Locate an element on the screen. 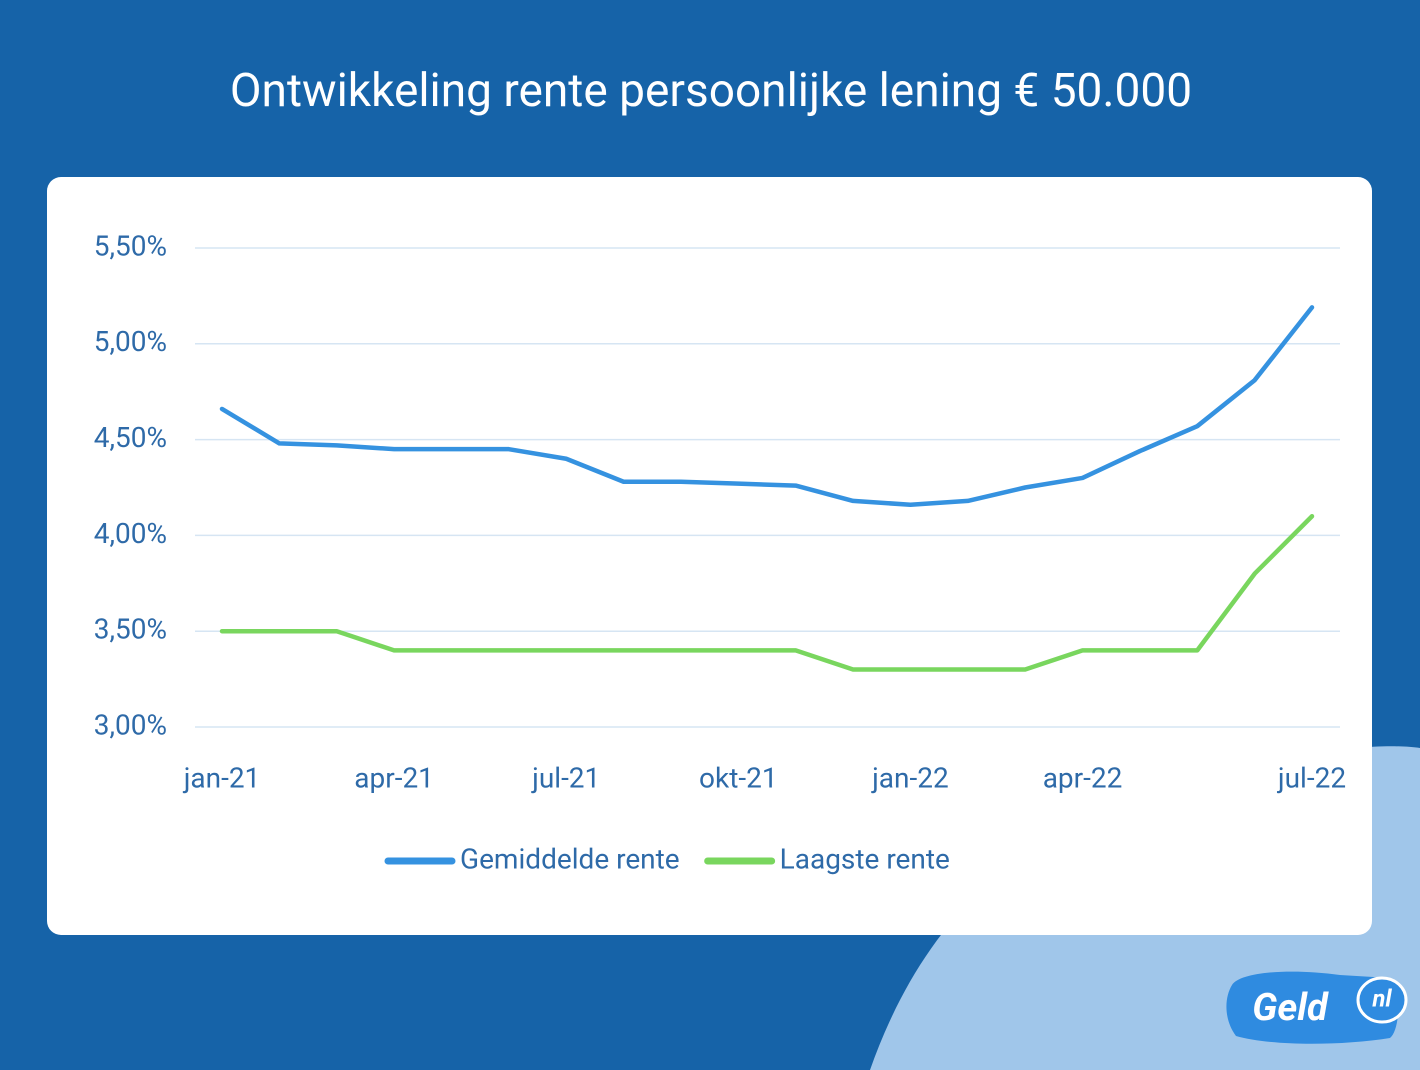 This screenshot has height=1070, width=1420. y-tick-label: 5,00% is located at coordinates (130, 341).